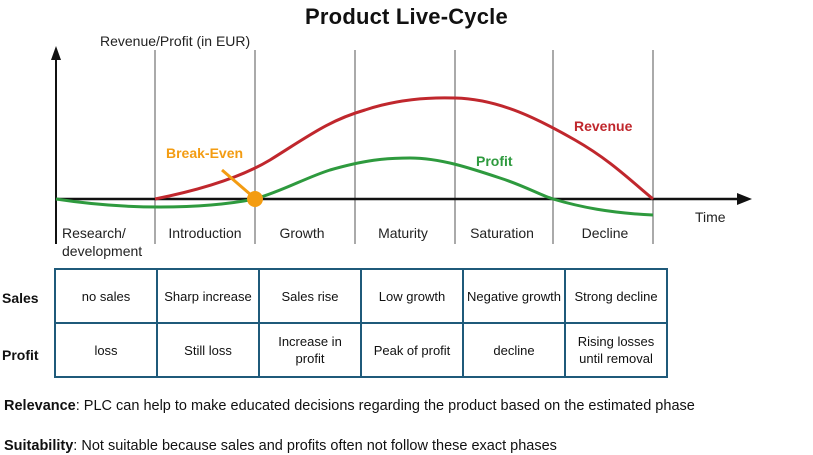 The image size is (813, 455). I want to click on profit-curve, so click(354, 186).